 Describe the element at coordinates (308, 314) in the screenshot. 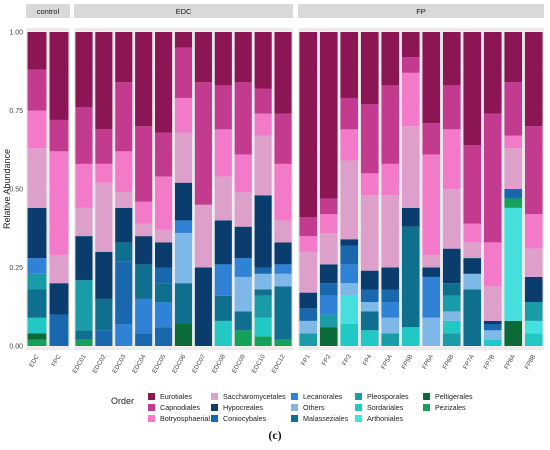

I see `bar-segment-fp1-coniocybales` at that location.